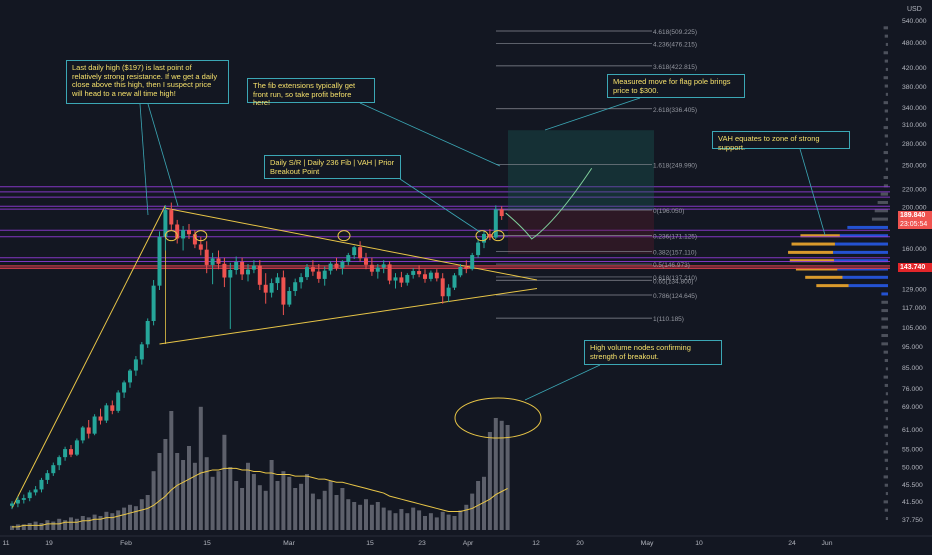 This screenshot has width=932, height=555. Describe the element at coordinates (914, 328) in the screenshot. I see `price-tick-label: 105.000` at that location.